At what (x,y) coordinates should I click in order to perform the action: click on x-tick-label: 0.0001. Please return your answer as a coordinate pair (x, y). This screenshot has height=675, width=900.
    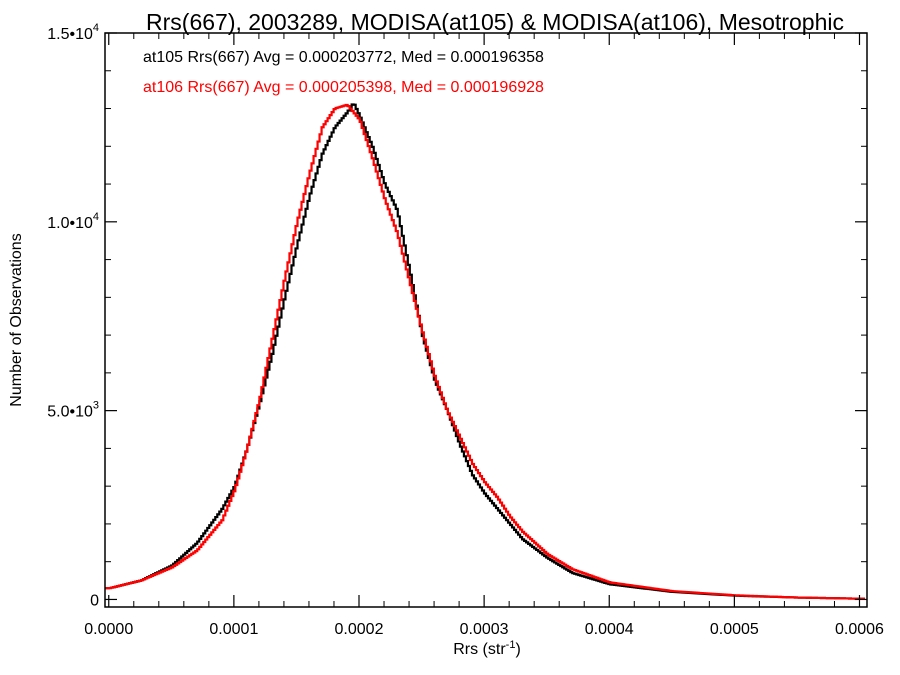
    Looking at the image, I should click on (233, 629).